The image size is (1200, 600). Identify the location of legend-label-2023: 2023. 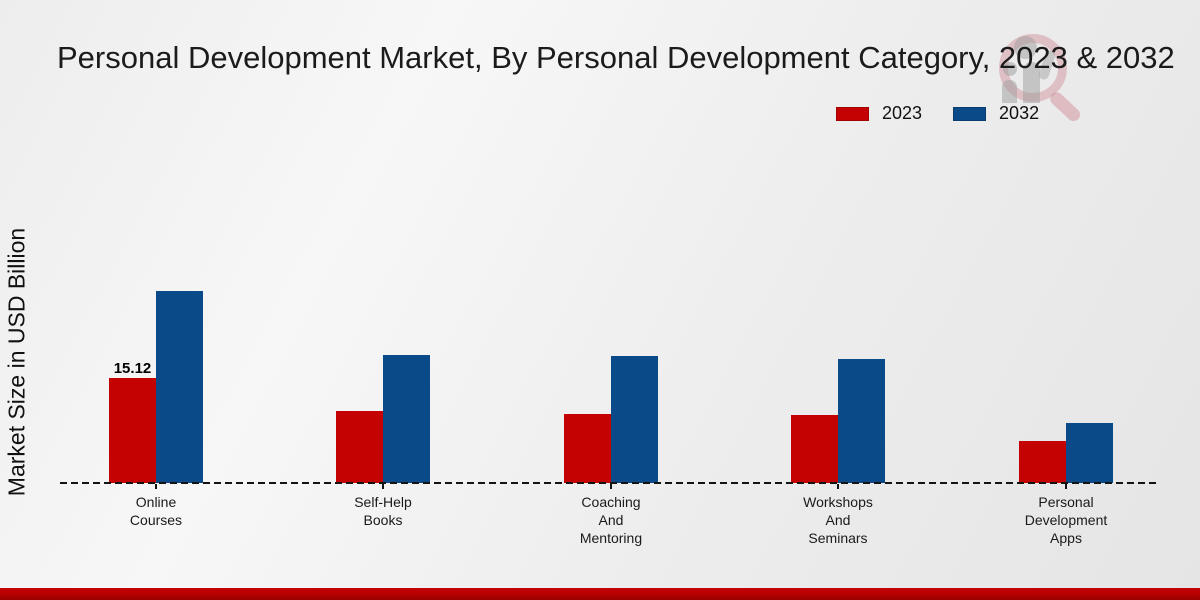
(902, 113).